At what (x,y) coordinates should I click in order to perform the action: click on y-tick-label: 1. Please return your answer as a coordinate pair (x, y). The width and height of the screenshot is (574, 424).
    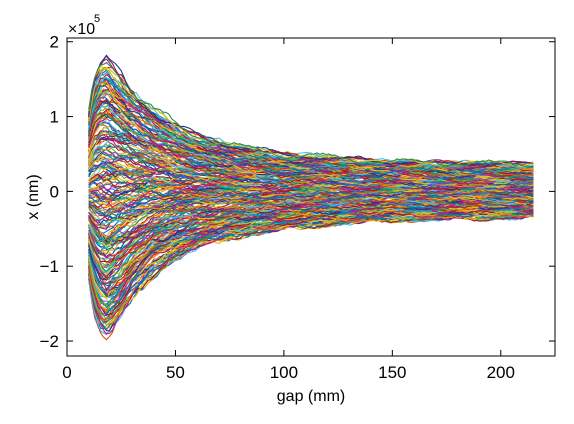
    Looking at the image, I should click on (54, 117).